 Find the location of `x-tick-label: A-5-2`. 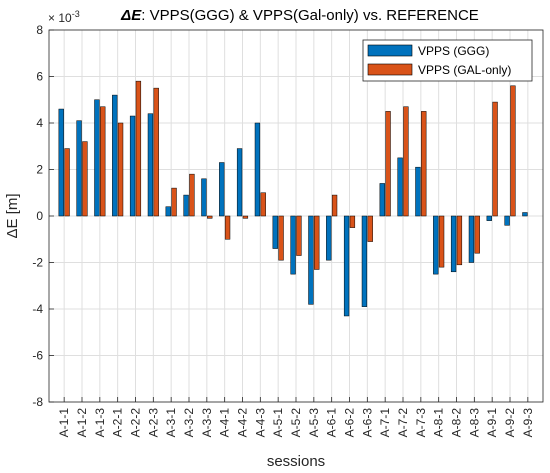

x-tick-label: A-5-2 is located at coordinates (296, 423).